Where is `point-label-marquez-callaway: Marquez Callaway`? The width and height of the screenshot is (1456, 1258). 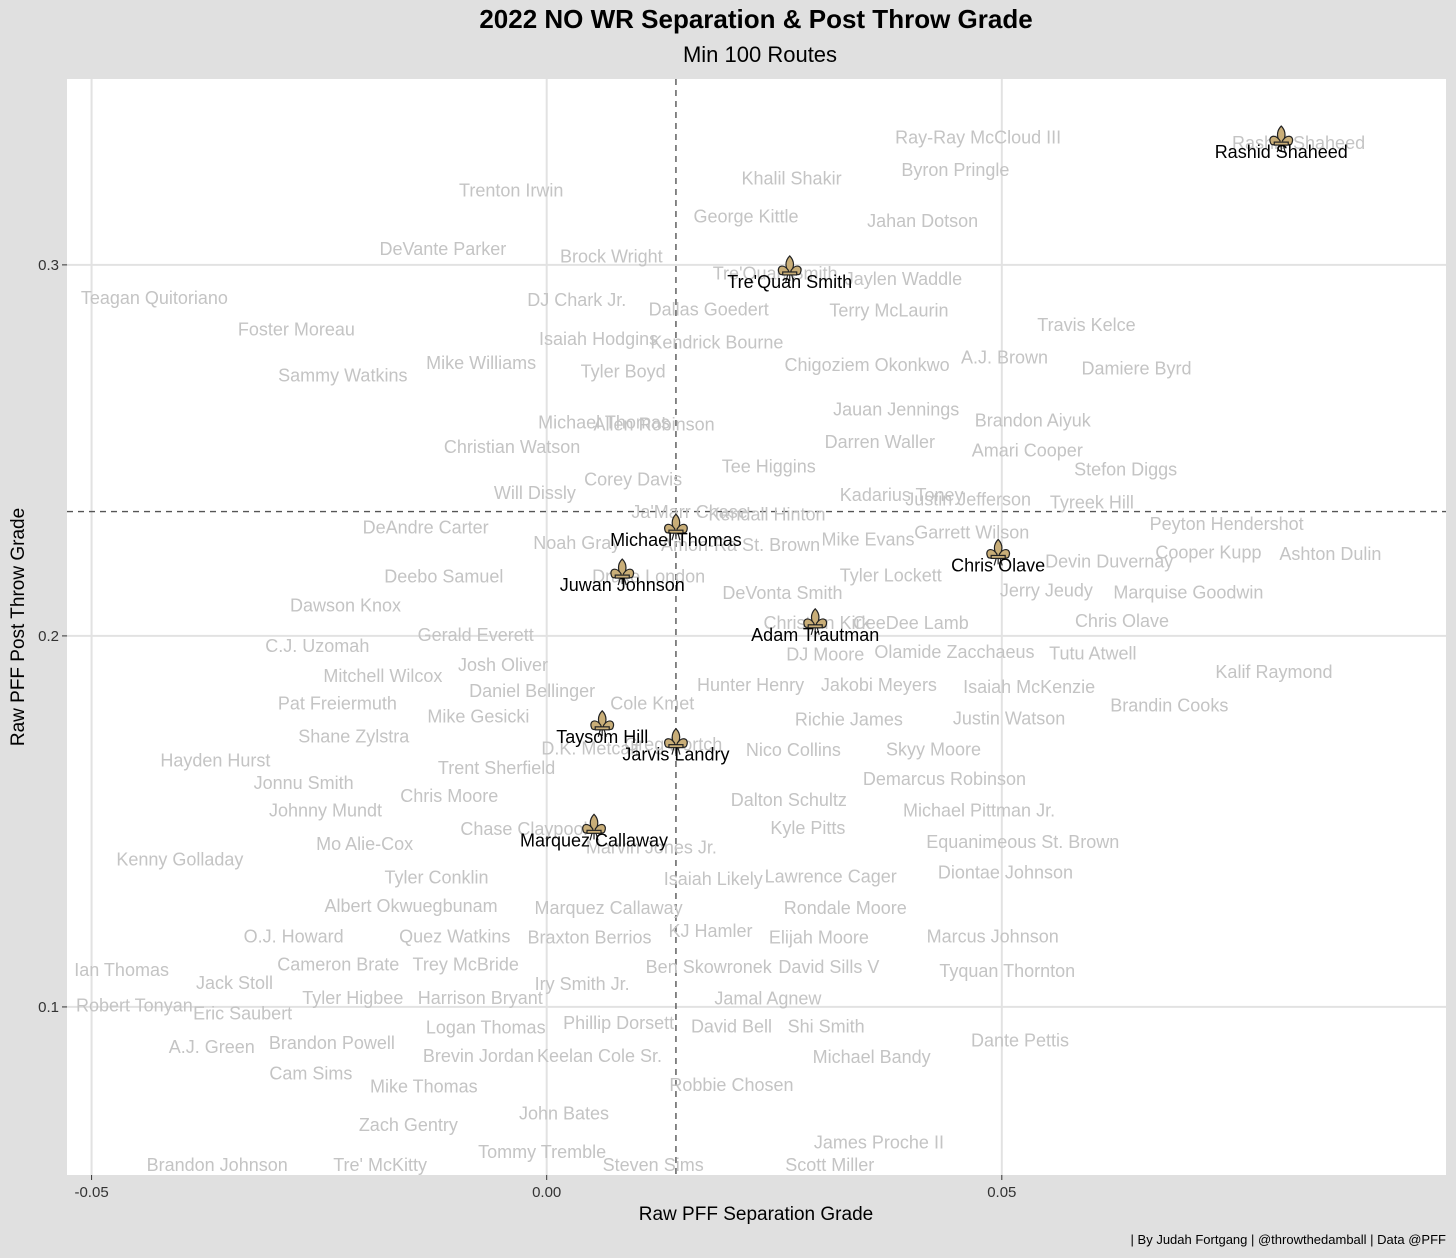
point-label-marquez-callaway: Marquez Callaway is located at coordinates (594, 840).